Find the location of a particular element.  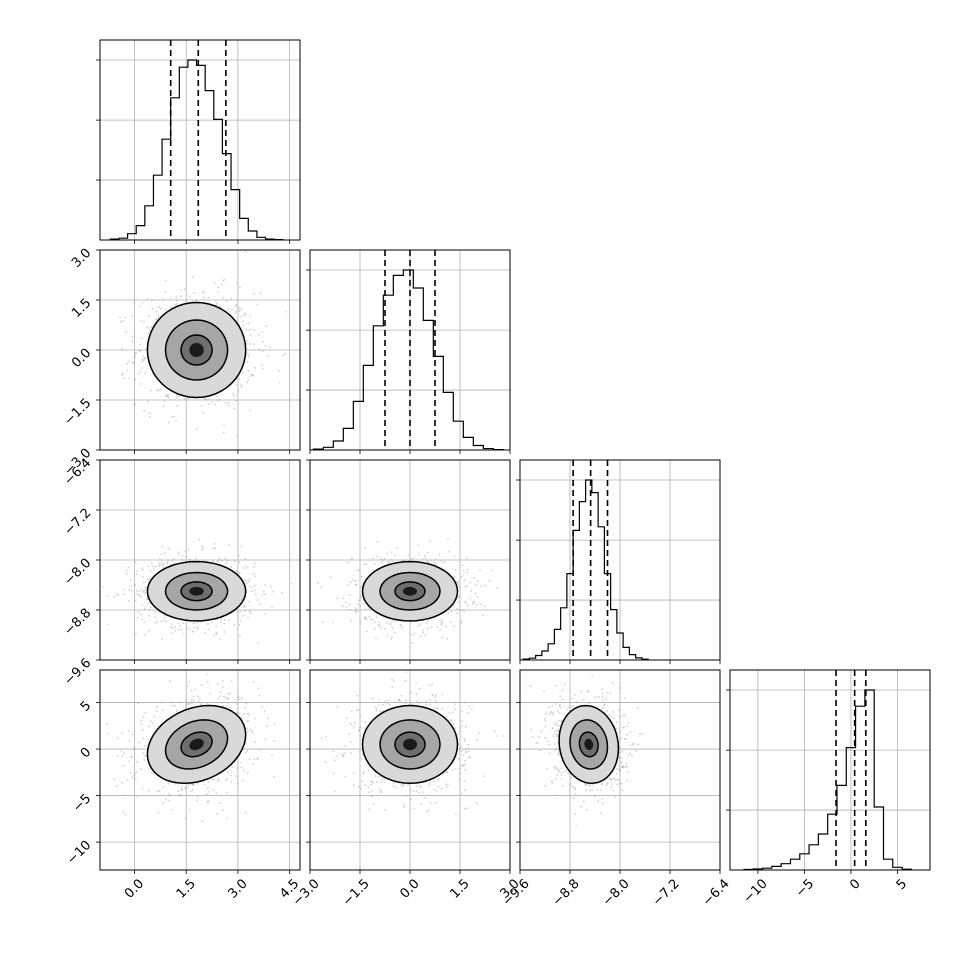

density-panel-0-1-density-peak is located at coordinates (196, 350).